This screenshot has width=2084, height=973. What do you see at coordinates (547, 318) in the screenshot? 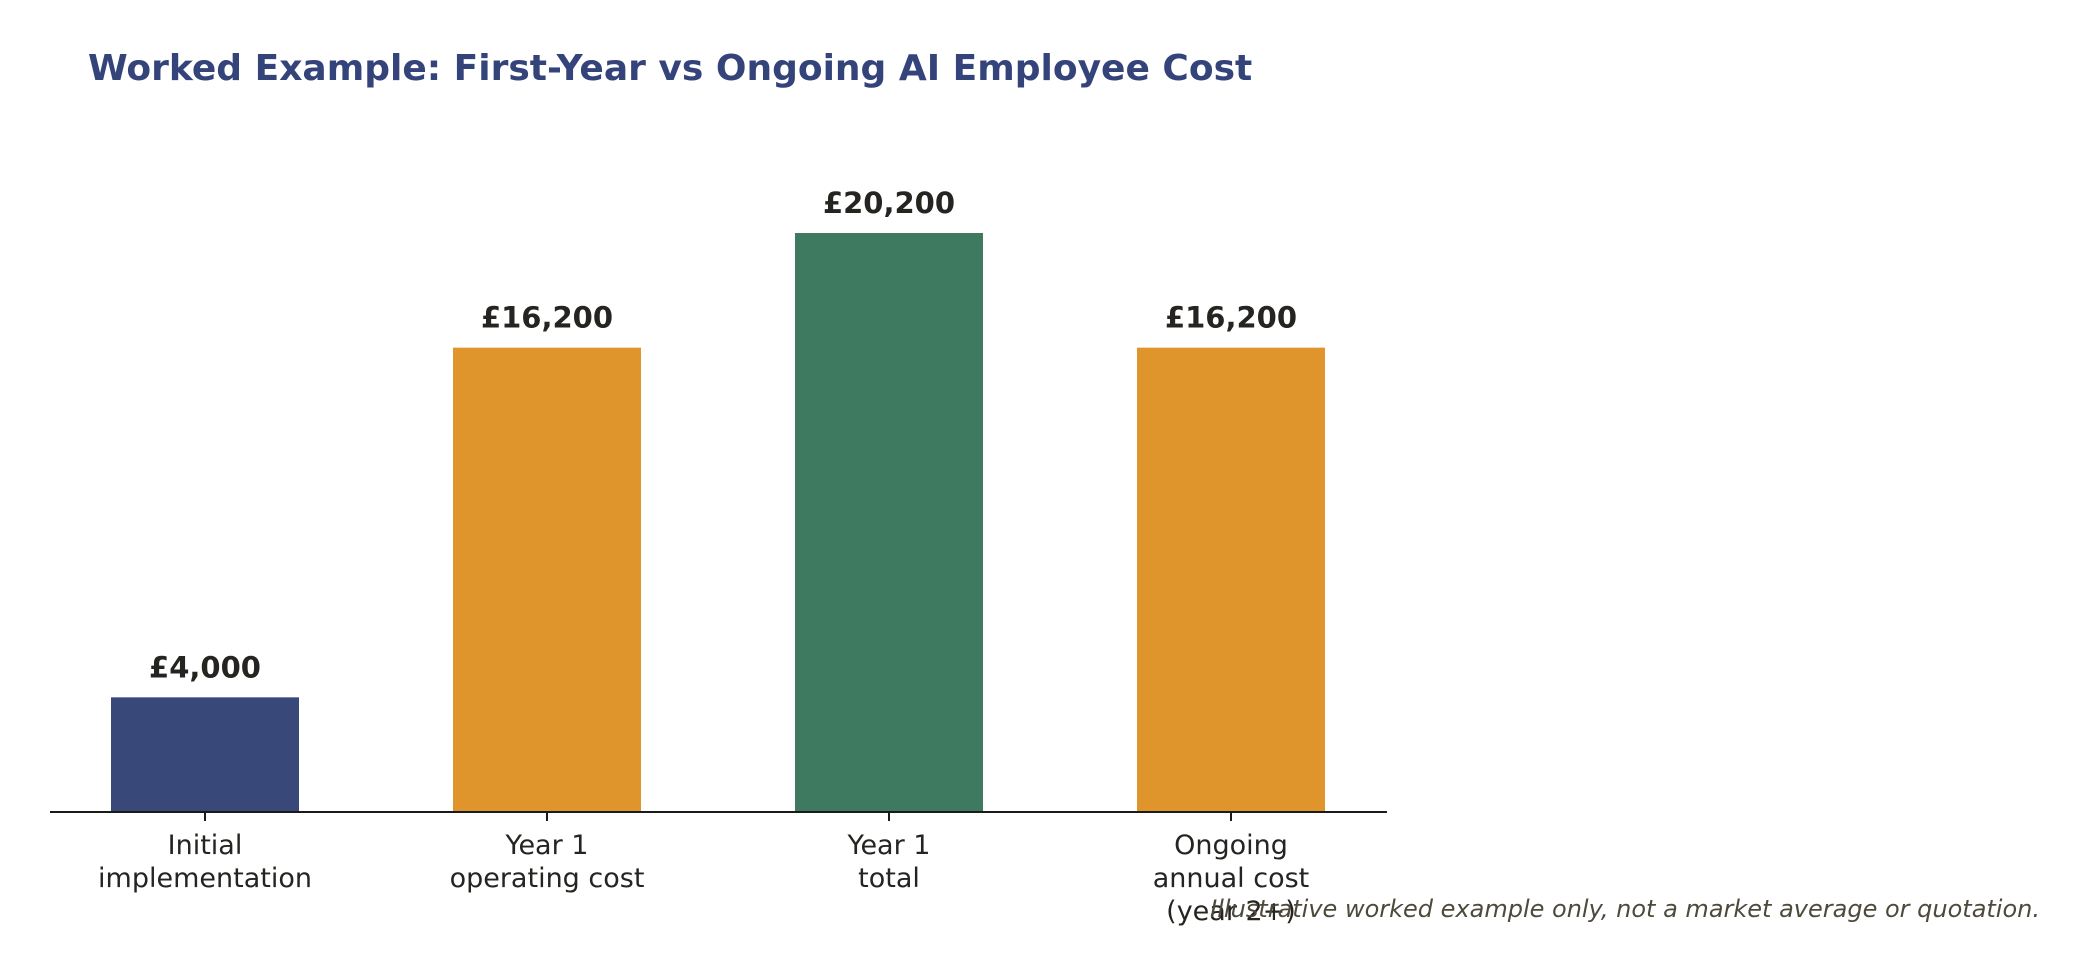
I see `bar-value-label-1: £16,200` at bounding box center [547, 318].